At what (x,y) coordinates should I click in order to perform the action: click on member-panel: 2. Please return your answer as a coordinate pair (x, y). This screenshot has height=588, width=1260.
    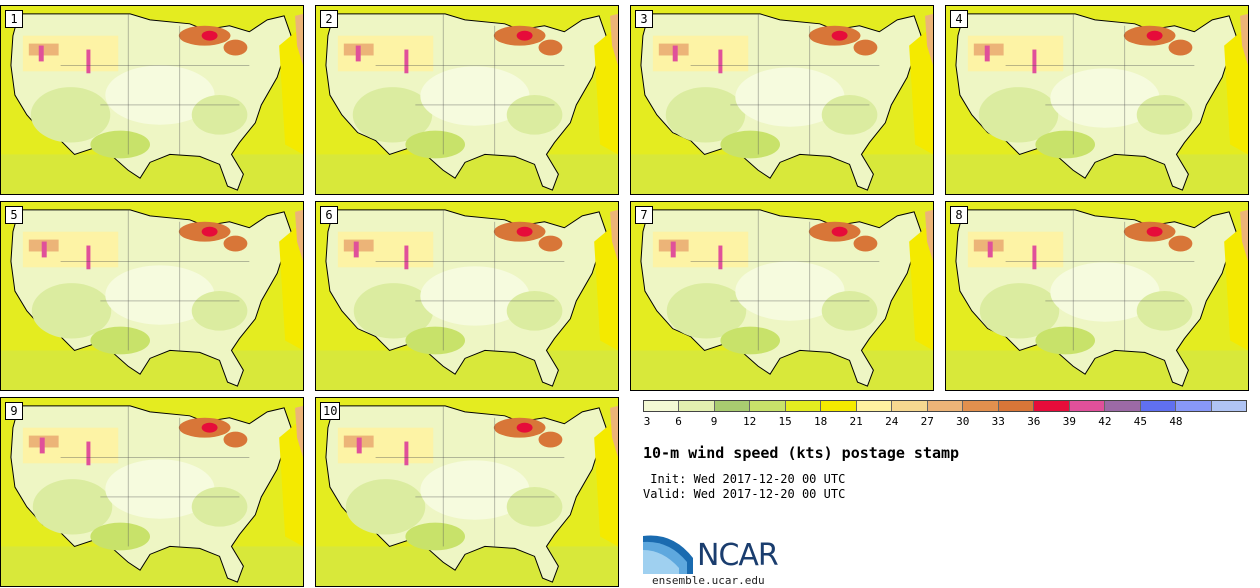
    Looking at the image, I should click on (467, 100).